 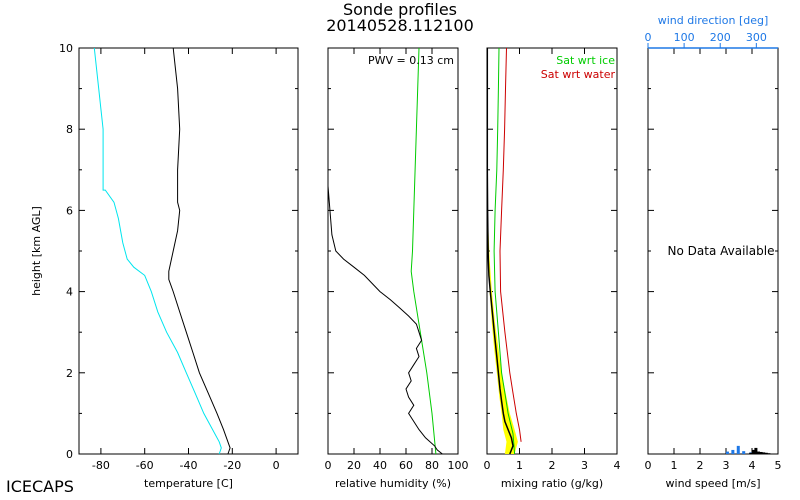 What do you see at coordinates (721, 251) in the screenshot?
I see `no-data-message: No Data Available` at bounding box center [721, 251].